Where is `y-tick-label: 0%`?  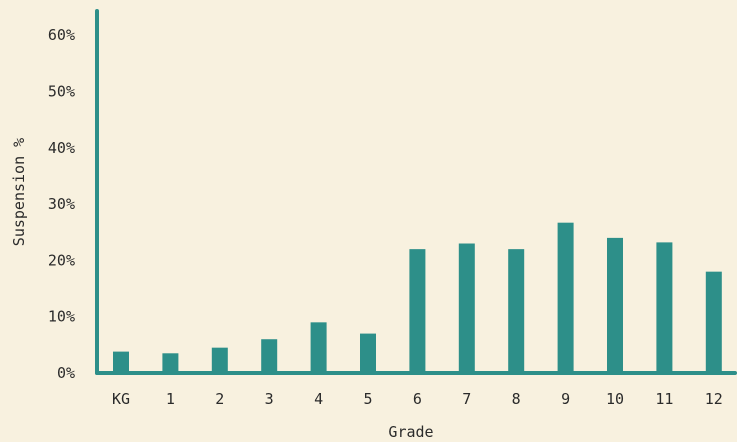
y-tick-label: 0% is located at coordinates (66, 373).